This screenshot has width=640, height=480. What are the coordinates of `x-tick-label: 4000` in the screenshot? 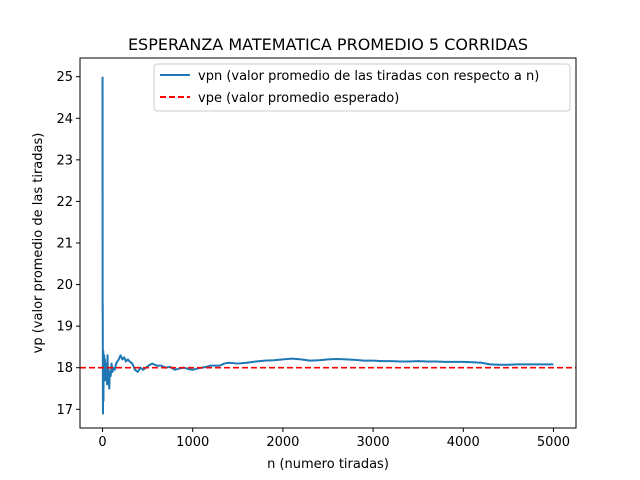 It's located at (463, 442).